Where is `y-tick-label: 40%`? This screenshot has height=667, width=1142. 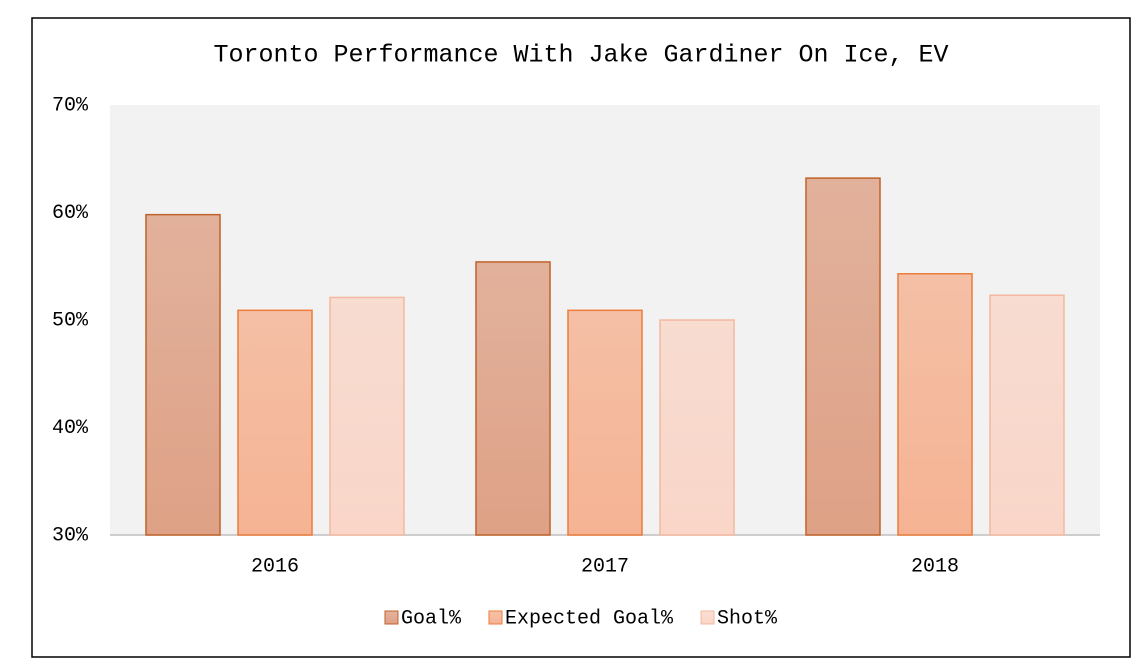
y-tick-label: 40% is located at coordinates (70, 428).